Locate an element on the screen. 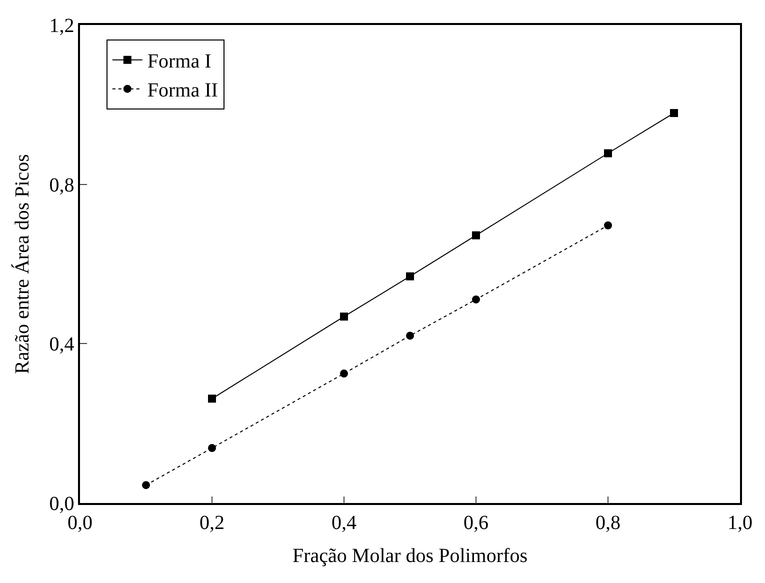 This screenshot has height=583, width=765. legend-label: Forma II is located at coordinates (182, 91).